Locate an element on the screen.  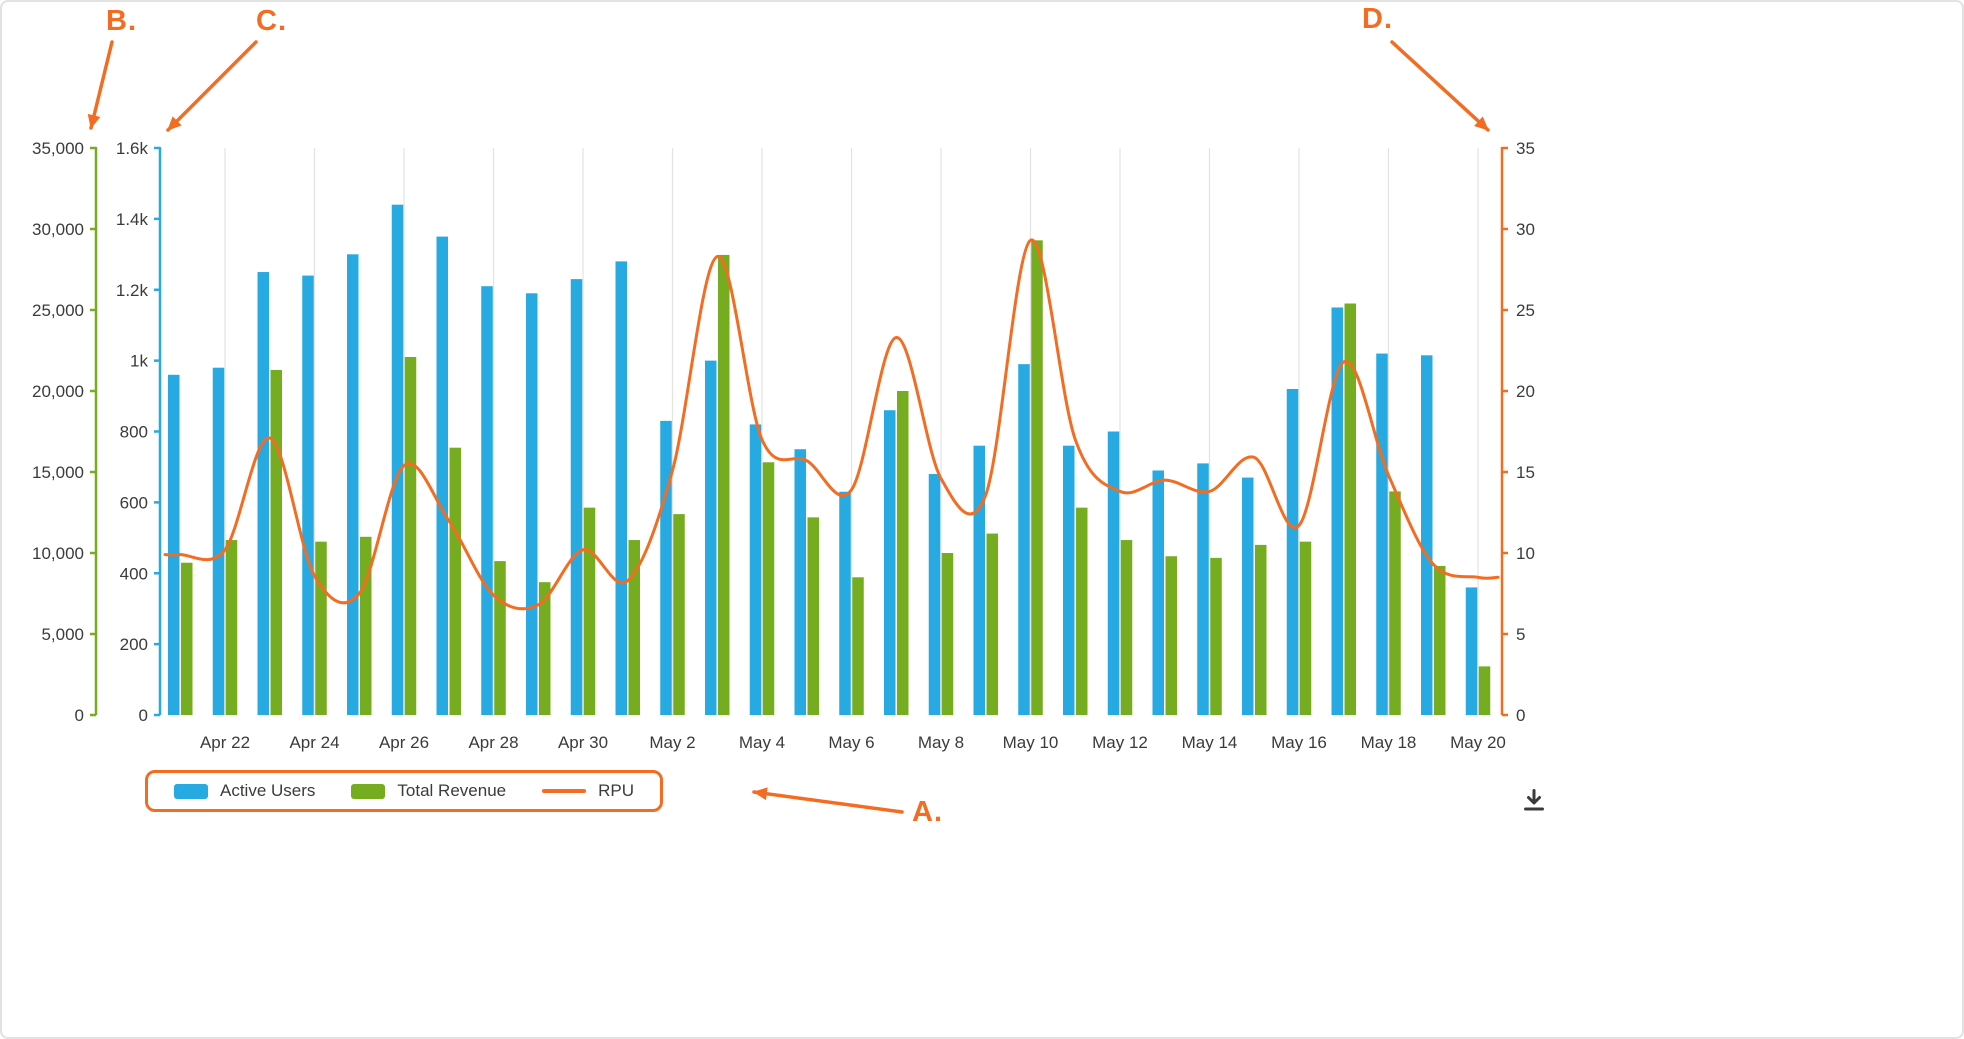
legend-item-total-revenue: Total Revenue is located at coordinates (428, 791).